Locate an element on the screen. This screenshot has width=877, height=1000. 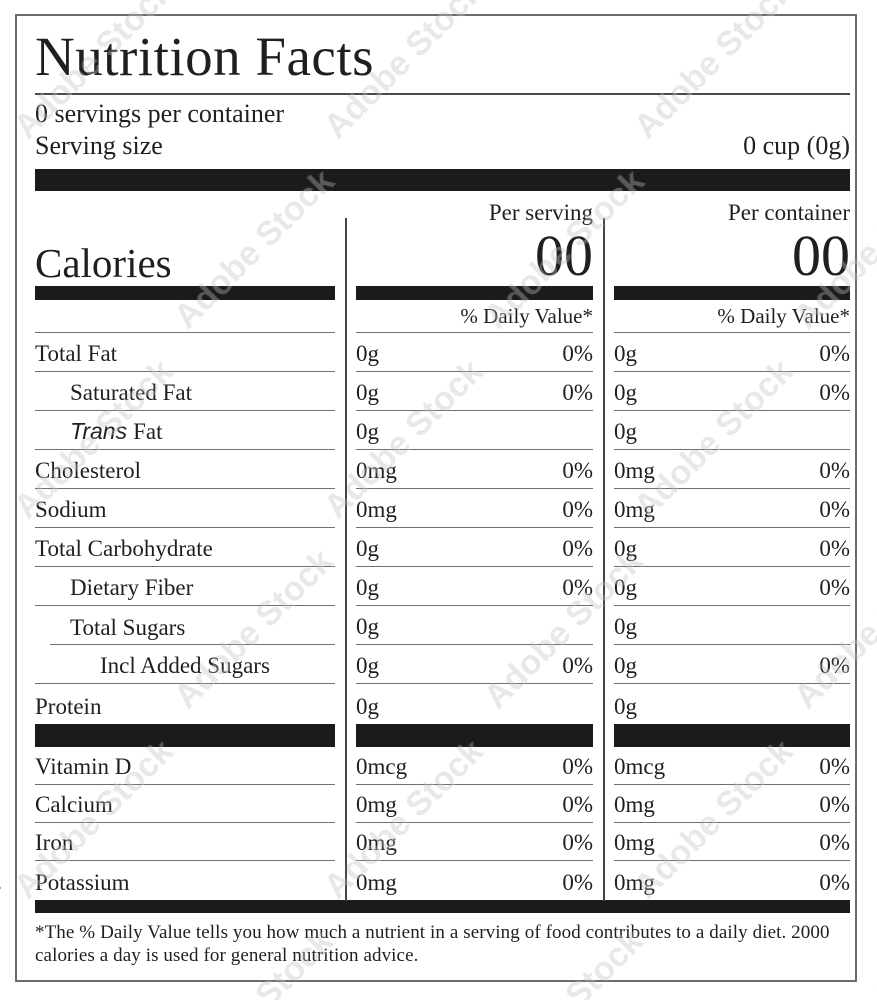
nutrient-name: Dietary Fiber is located at coordinates (185, 586).